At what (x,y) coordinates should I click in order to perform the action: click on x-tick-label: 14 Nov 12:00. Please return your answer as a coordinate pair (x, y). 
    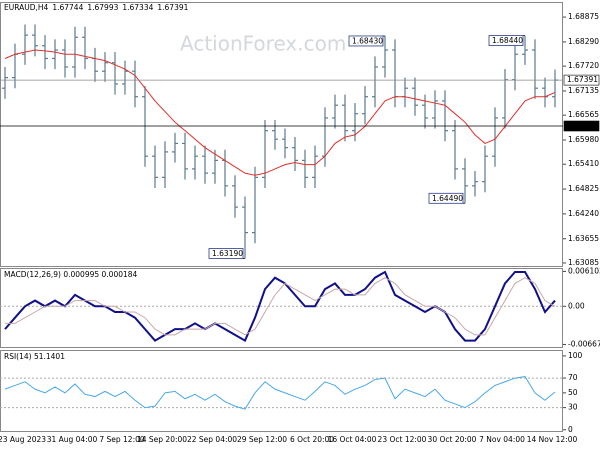
    Looking at the image, I should click on (552, 439).